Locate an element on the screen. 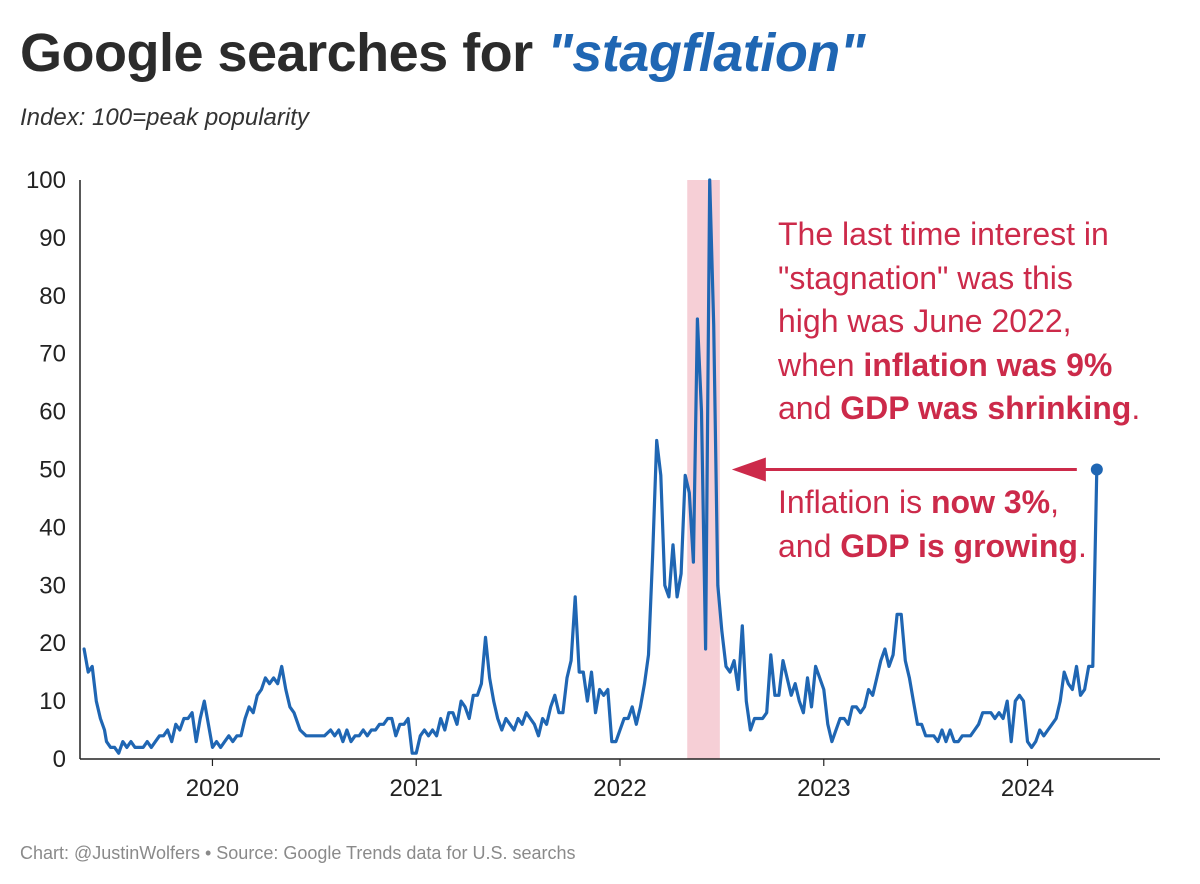 Image resolution: width=1200 pixels, height=884 pixels. title-prefix: Google searches for is located at coordinates (284, 53).